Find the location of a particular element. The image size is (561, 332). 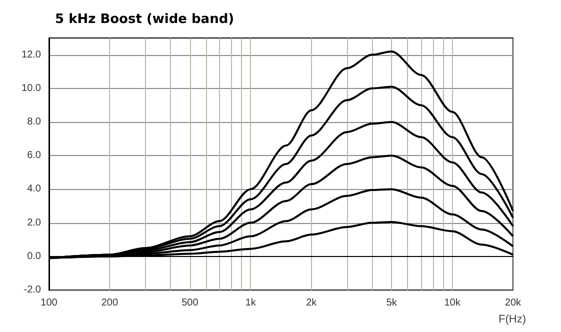

y-tick-label: -2.0 is located at coordinates (33, 290).